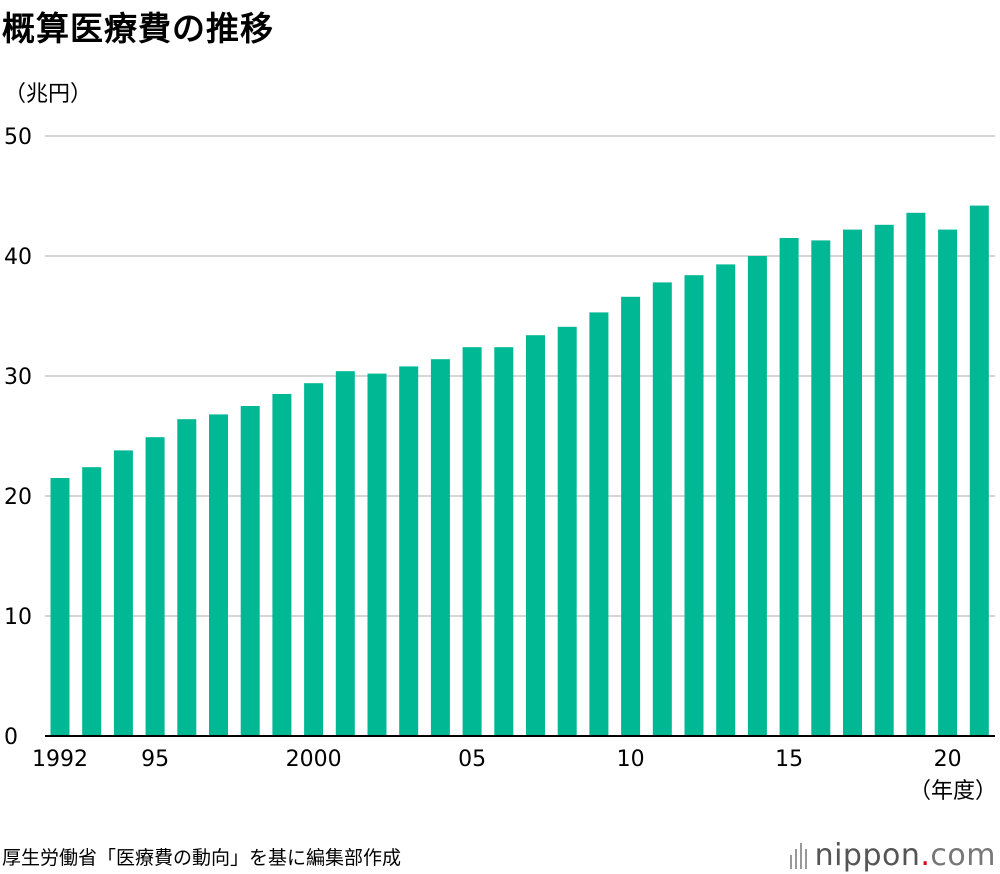 This screenshot has height=874, width=1000. I want to click on bar-2018, so click(884, 480).